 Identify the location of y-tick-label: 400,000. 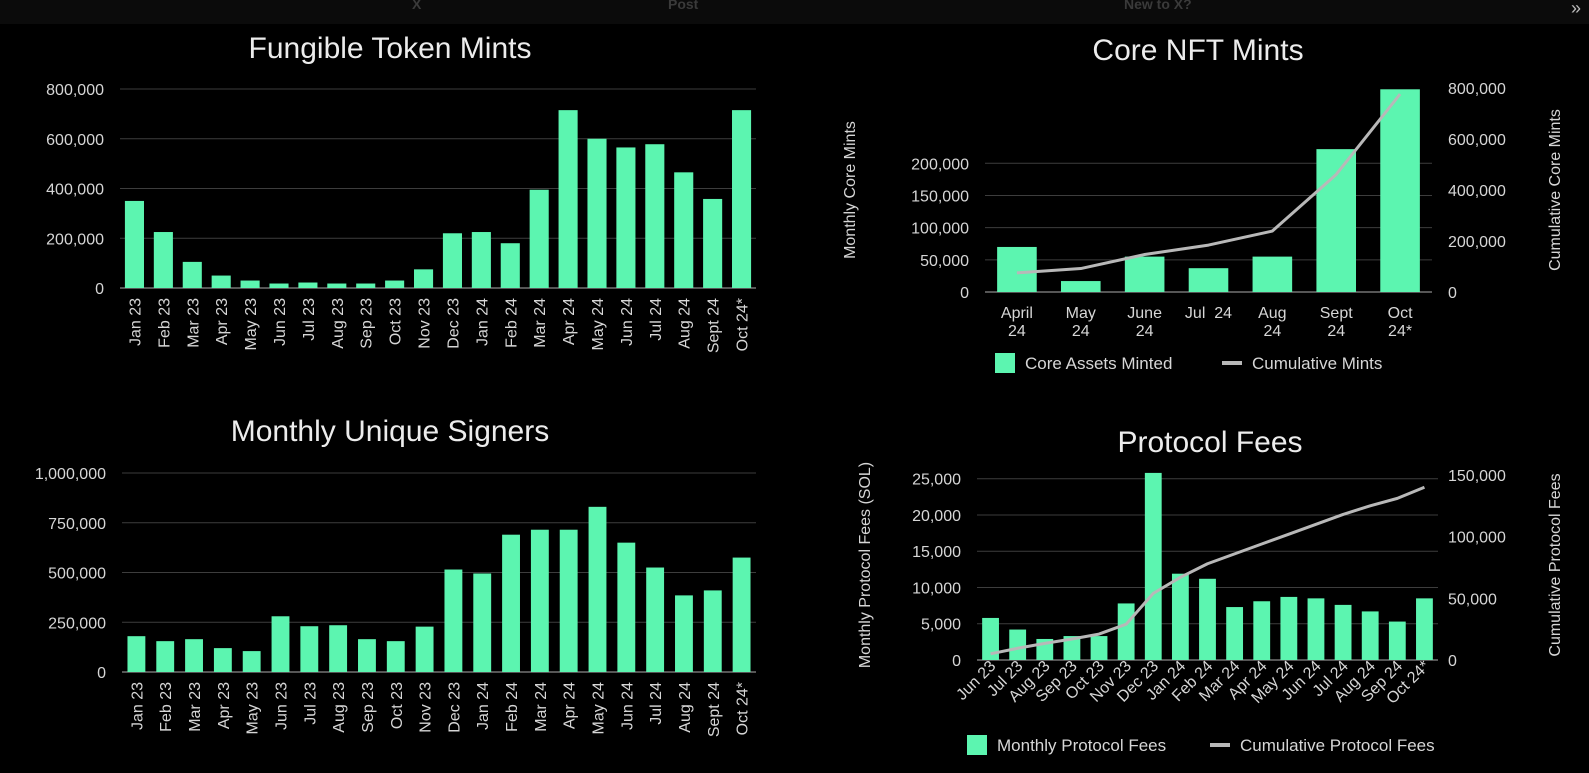
(75, 190).